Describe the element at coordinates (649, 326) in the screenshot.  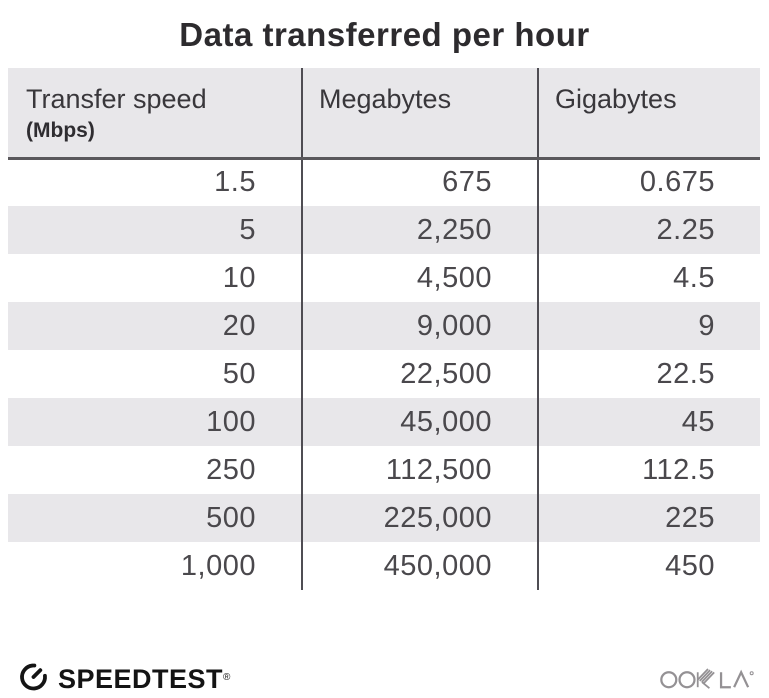
I see `cell-gigabytes: 9` at that location.